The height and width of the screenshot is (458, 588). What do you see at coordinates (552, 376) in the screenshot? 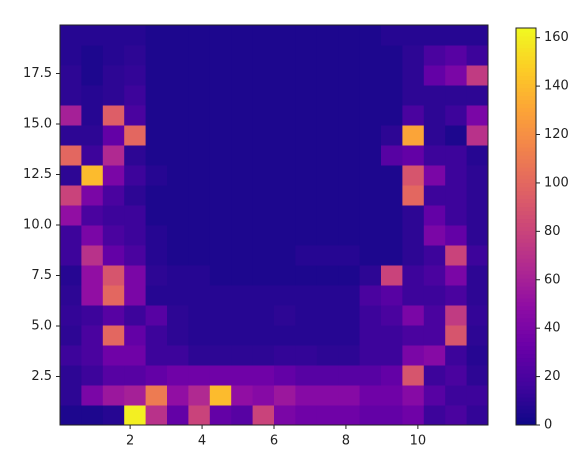
I see `colorbar-tick-label: 20` at bounding box center [552, 376].